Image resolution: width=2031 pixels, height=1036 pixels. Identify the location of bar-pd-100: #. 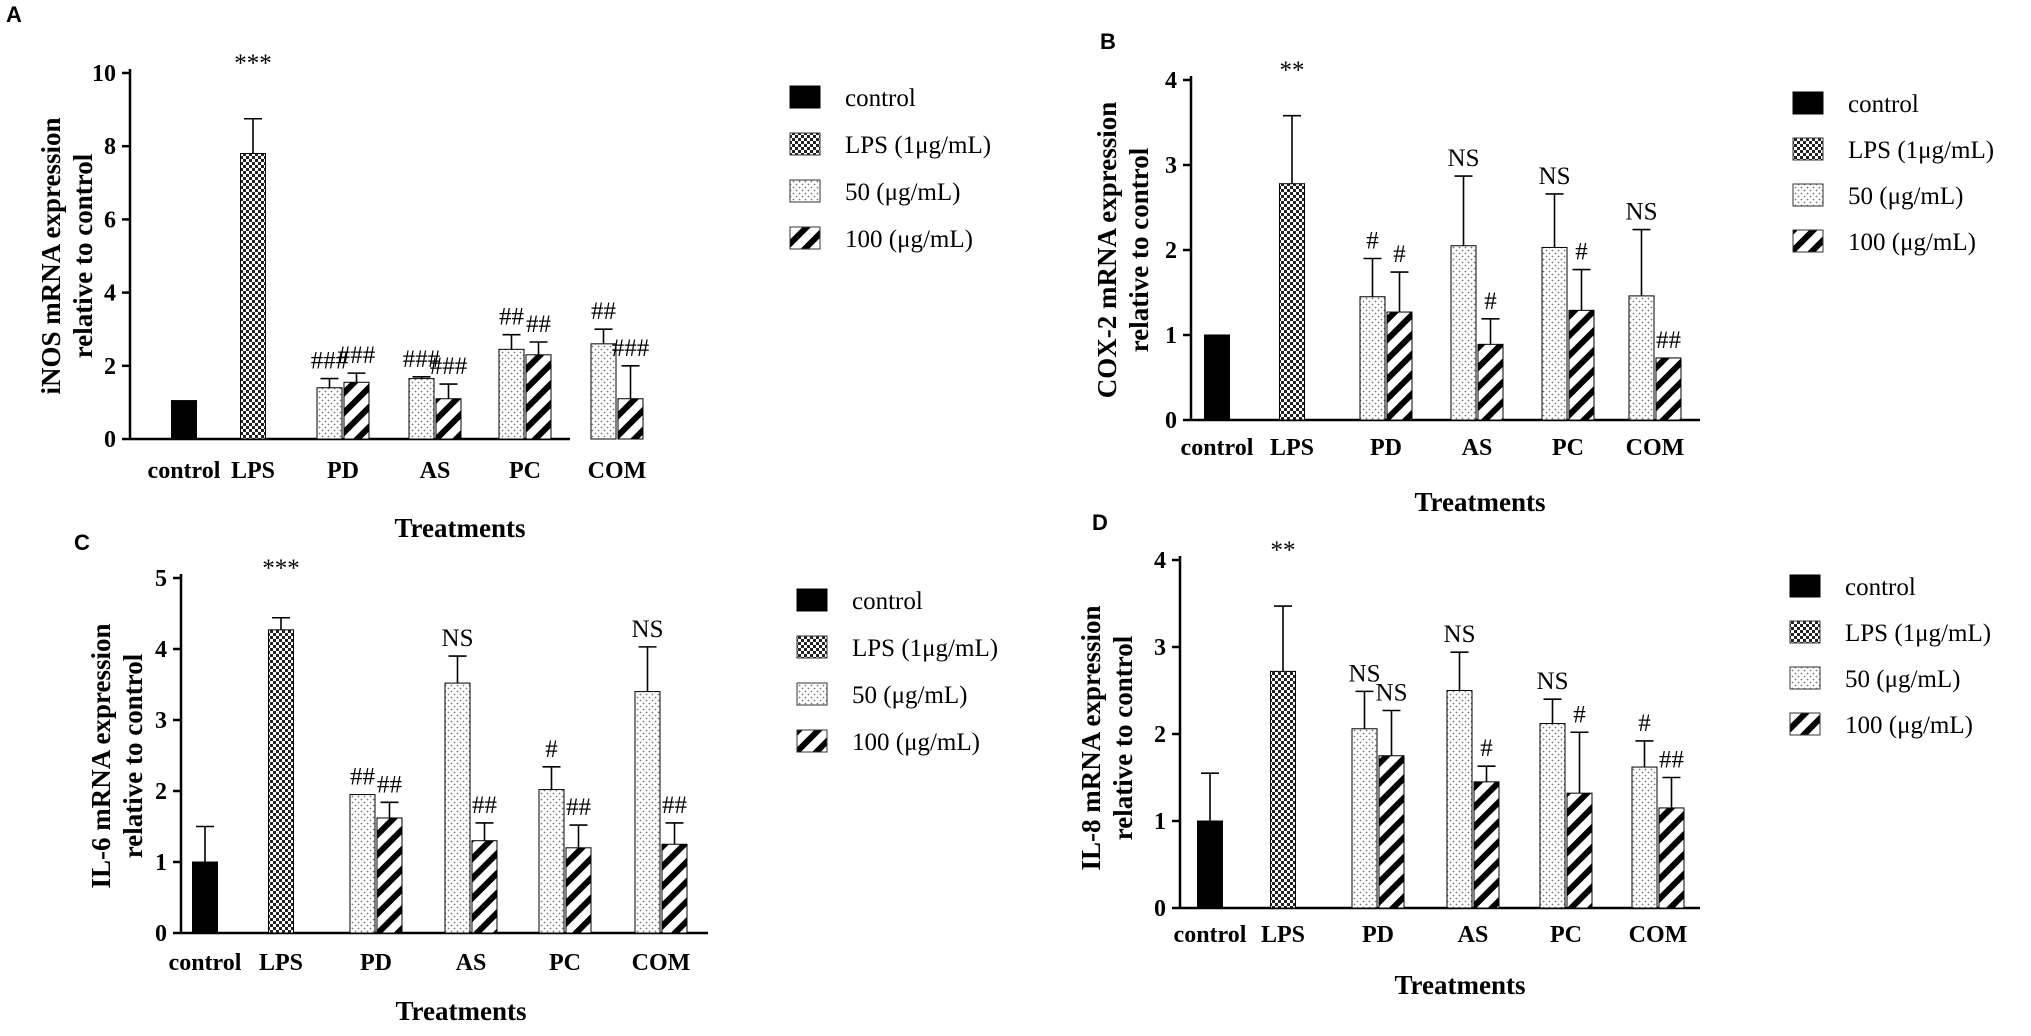
(1399, 331).